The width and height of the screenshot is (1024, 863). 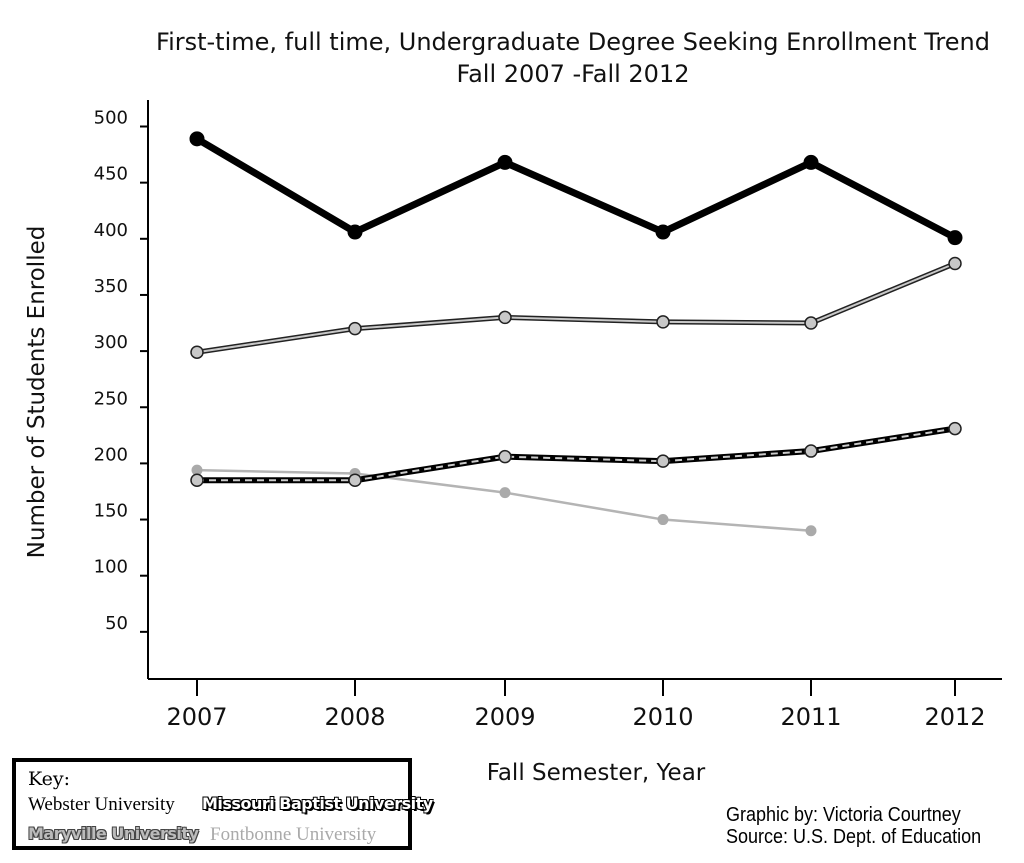 What do you see at coordinates (293, 834) in the screenshot?
I see `legend-item-fontbonne: Fontbonne University` at bounding box center [293, 834].